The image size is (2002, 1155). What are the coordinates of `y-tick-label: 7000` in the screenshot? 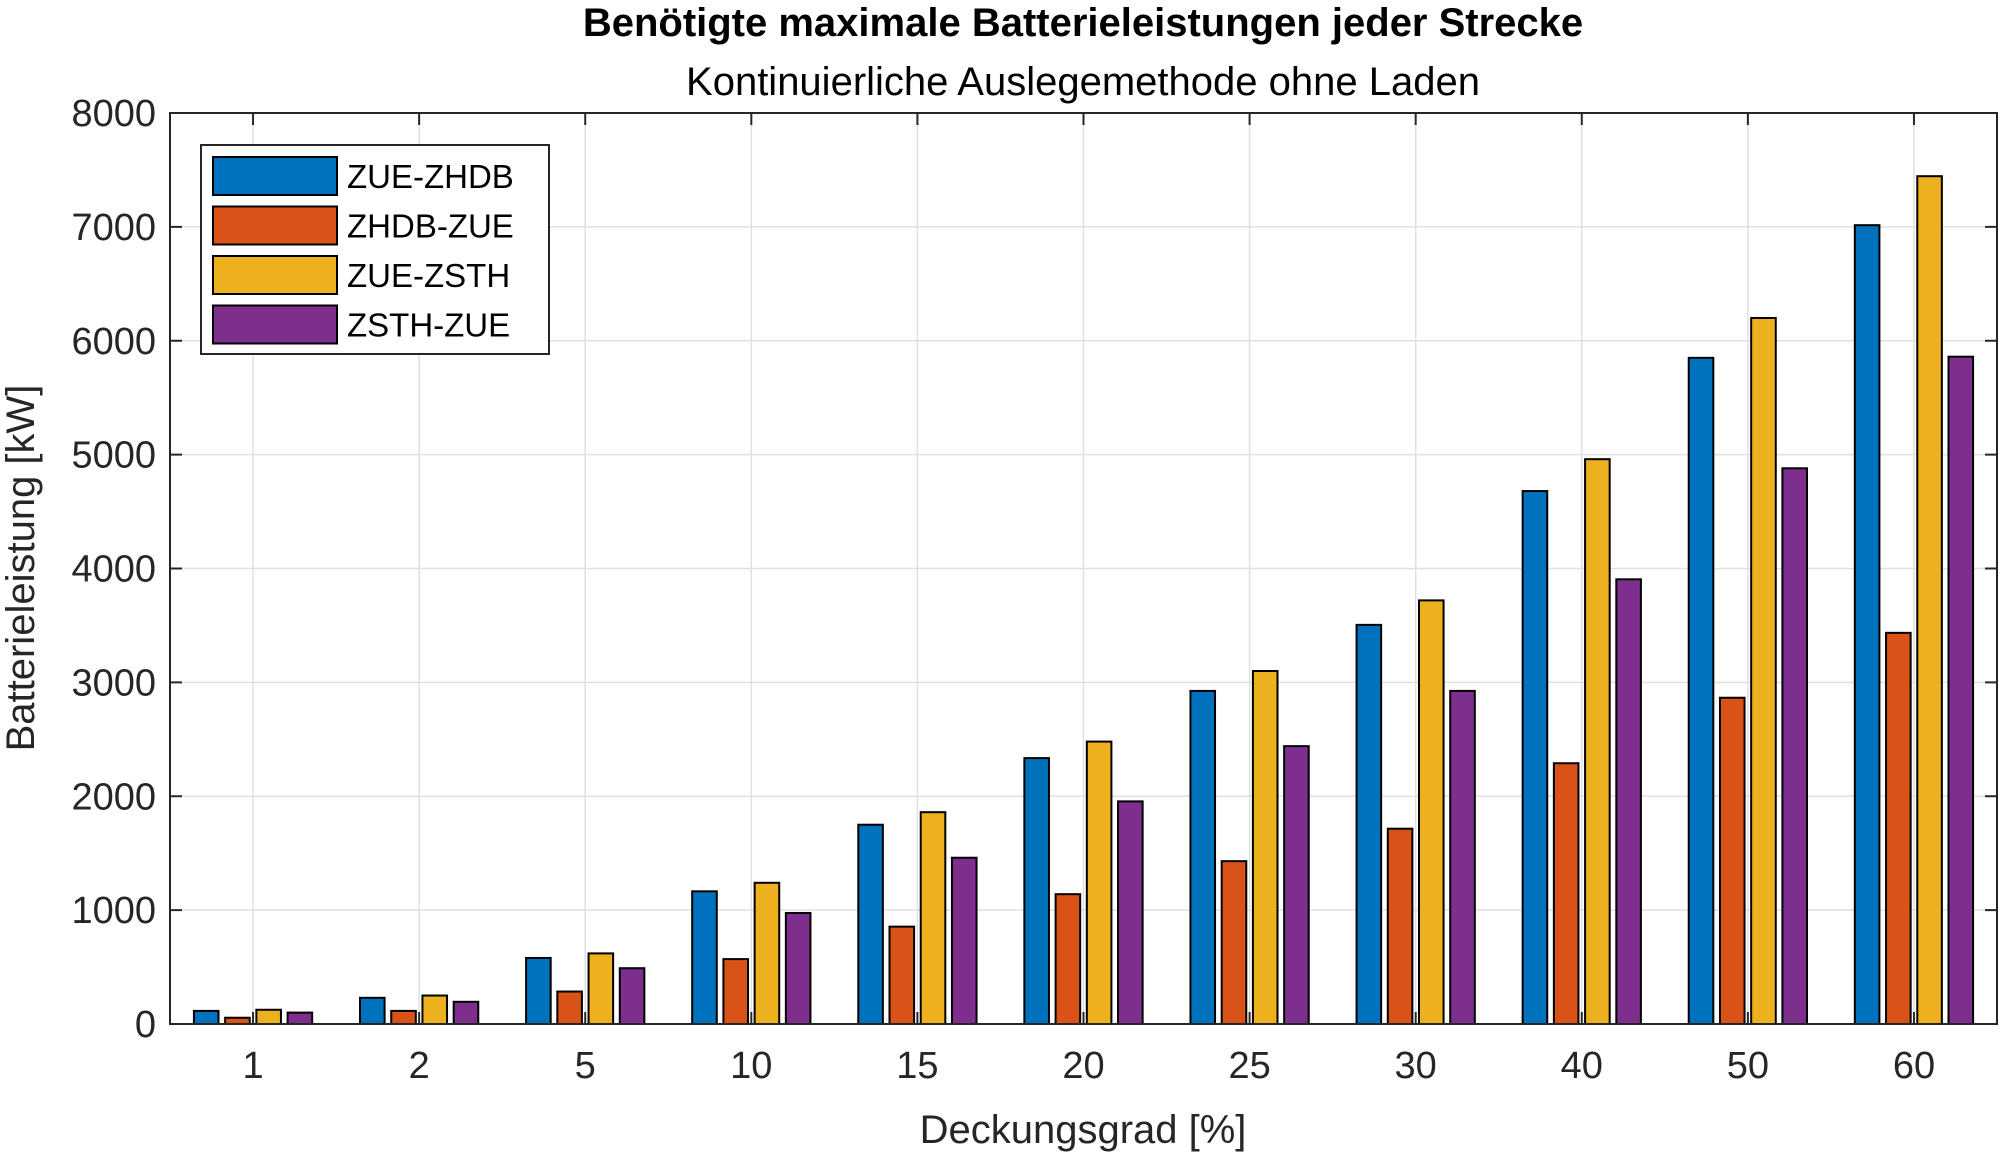 It's located at (113, 228).